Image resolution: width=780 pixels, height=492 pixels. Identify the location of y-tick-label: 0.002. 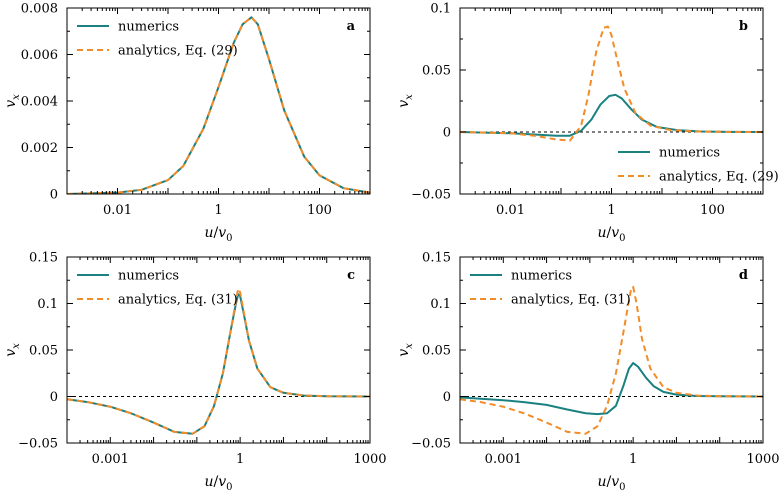
(39, 148).